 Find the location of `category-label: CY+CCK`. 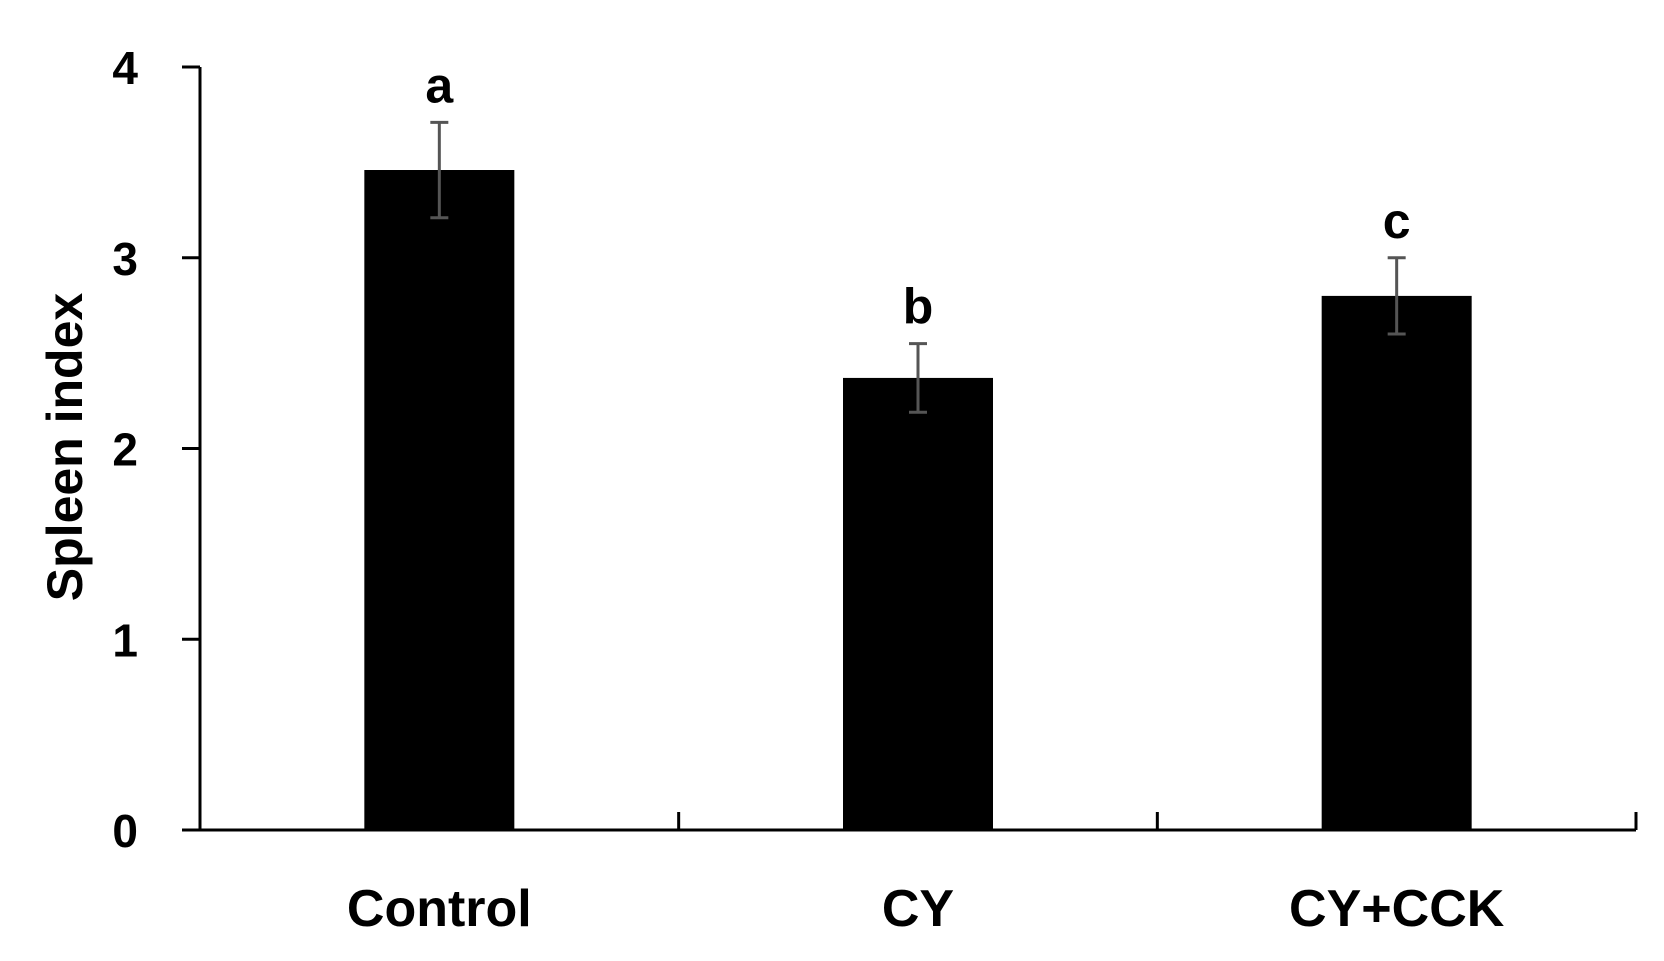

category-label: CY+CCK is located at coordinates (1397, 909).